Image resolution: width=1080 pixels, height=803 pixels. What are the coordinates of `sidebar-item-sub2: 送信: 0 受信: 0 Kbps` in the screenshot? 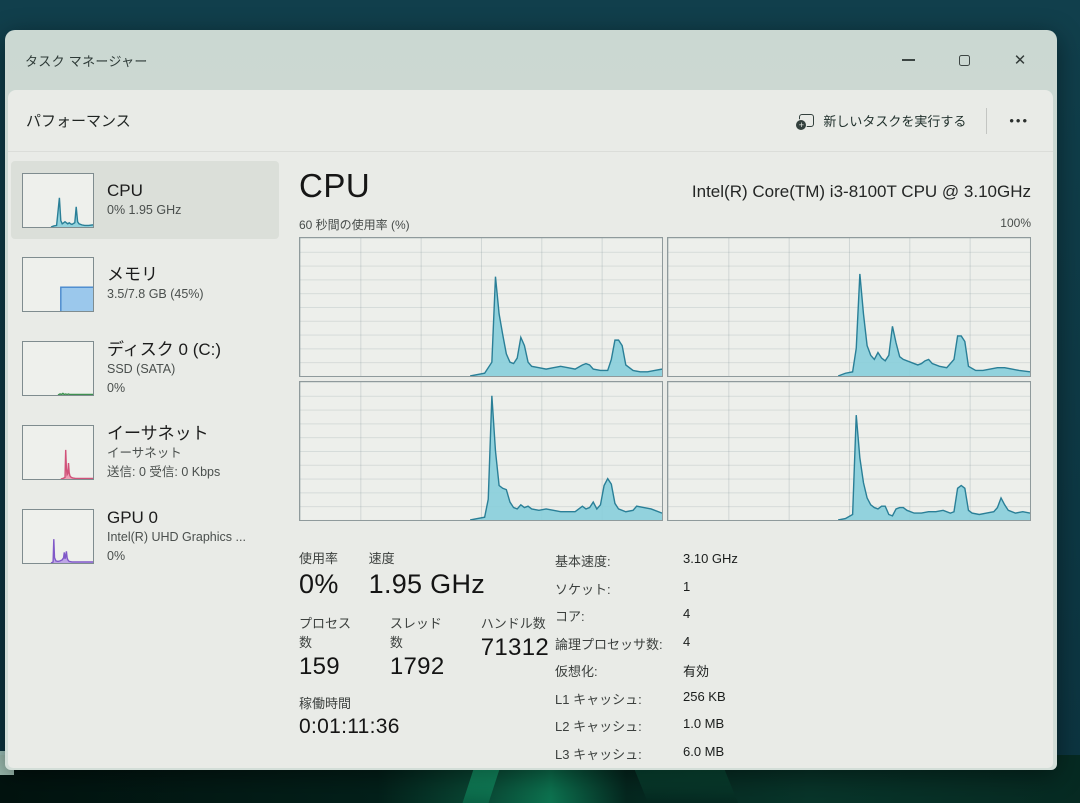 It's located at (164, 471).